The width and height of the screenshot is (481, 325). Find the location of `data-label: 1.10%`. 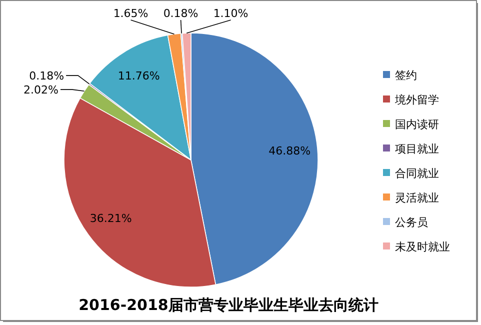

data-label: 1.10% is located at coordinates (230, 13).